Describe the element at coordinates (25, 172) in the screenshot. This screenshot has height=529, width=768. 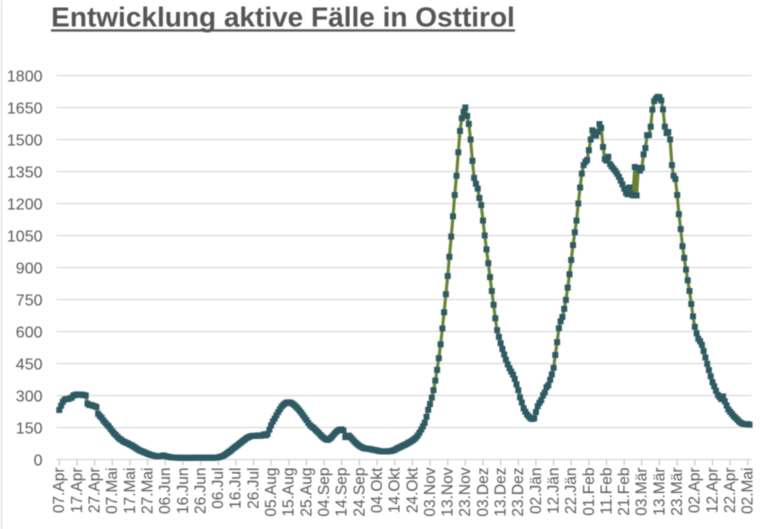
I see `svg-text: 1350` at that location.